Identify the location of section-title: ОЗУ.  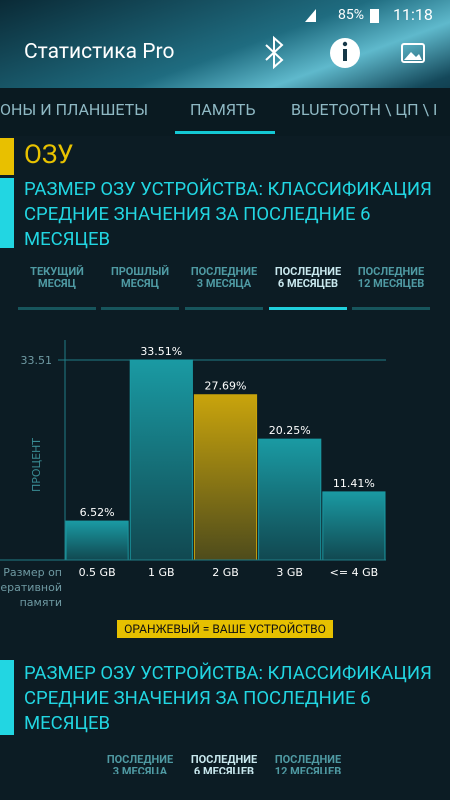
(49, 155).